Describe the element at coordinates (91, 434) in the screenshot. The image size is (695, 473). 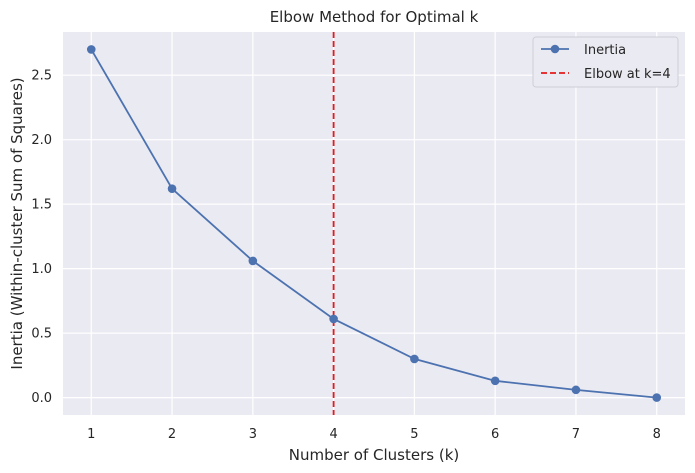
I see `x-tick-label: 1` at that location.